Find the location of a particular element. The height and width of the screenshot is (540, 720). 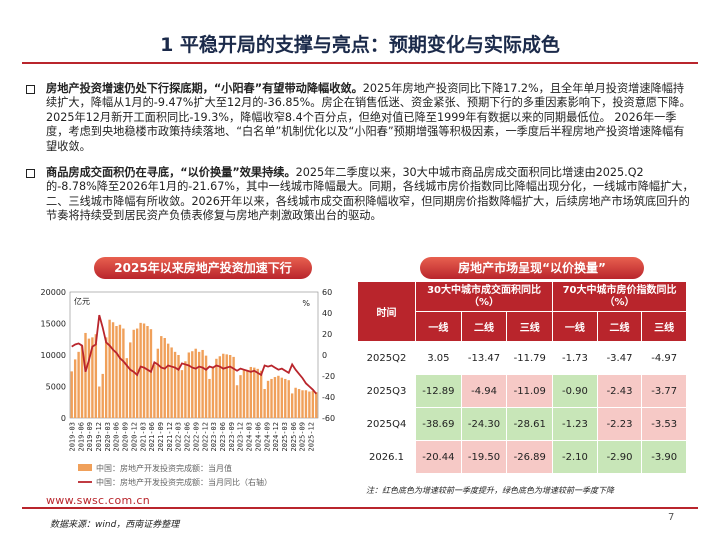

table-row: 2025Q3 -12.89 -4.94 -11.09 -0.90 -2.43 -3.77 is located at coordinates (522, 391).